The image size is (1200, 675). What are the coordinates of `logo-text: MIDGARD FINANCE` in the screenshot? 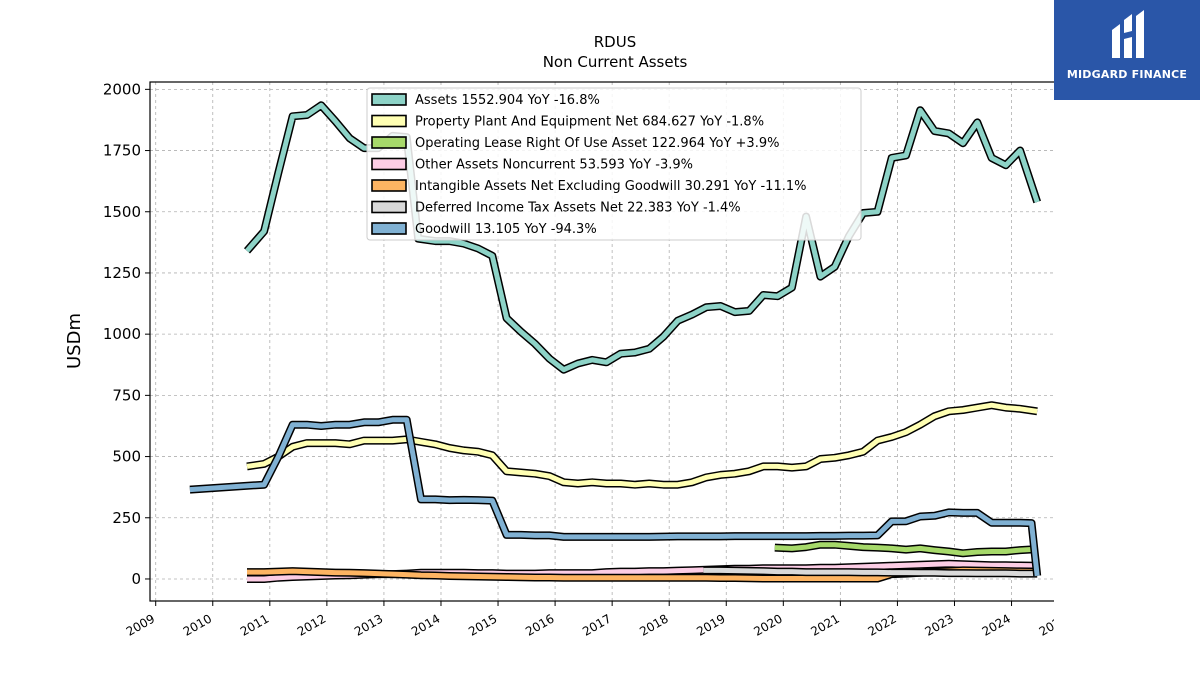 It's located at (1127, 74).